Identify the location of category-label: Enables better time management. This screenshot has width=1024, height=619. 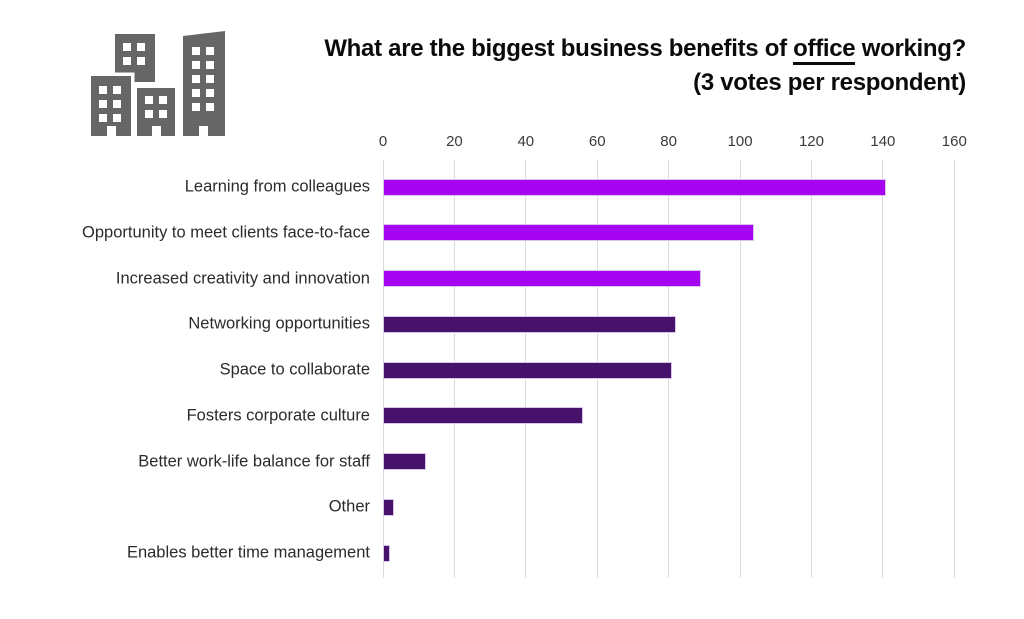
(248, 552).